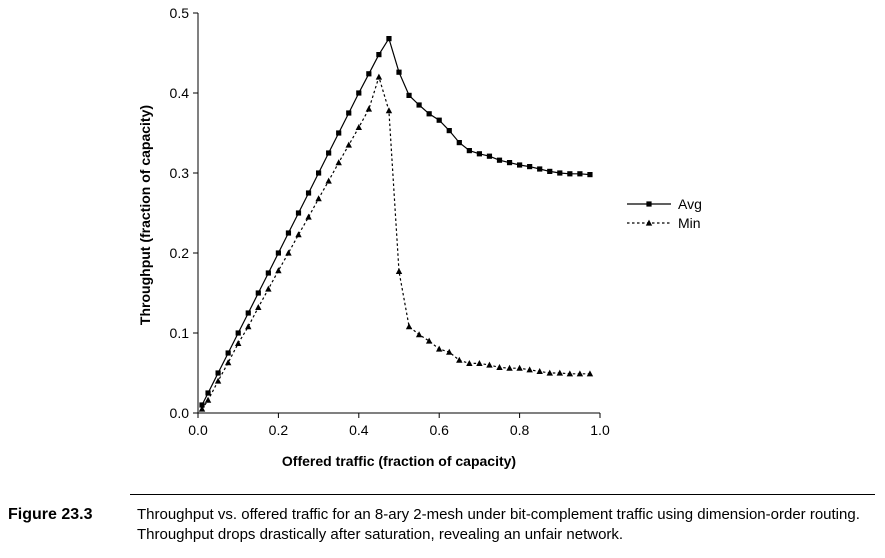 This screenshot has width=885, height=558. Describe the element at coordinates (399, 461) in the screenshot. I see `x-axis-title: Offered traffic (fraction of capacity)` at that location.